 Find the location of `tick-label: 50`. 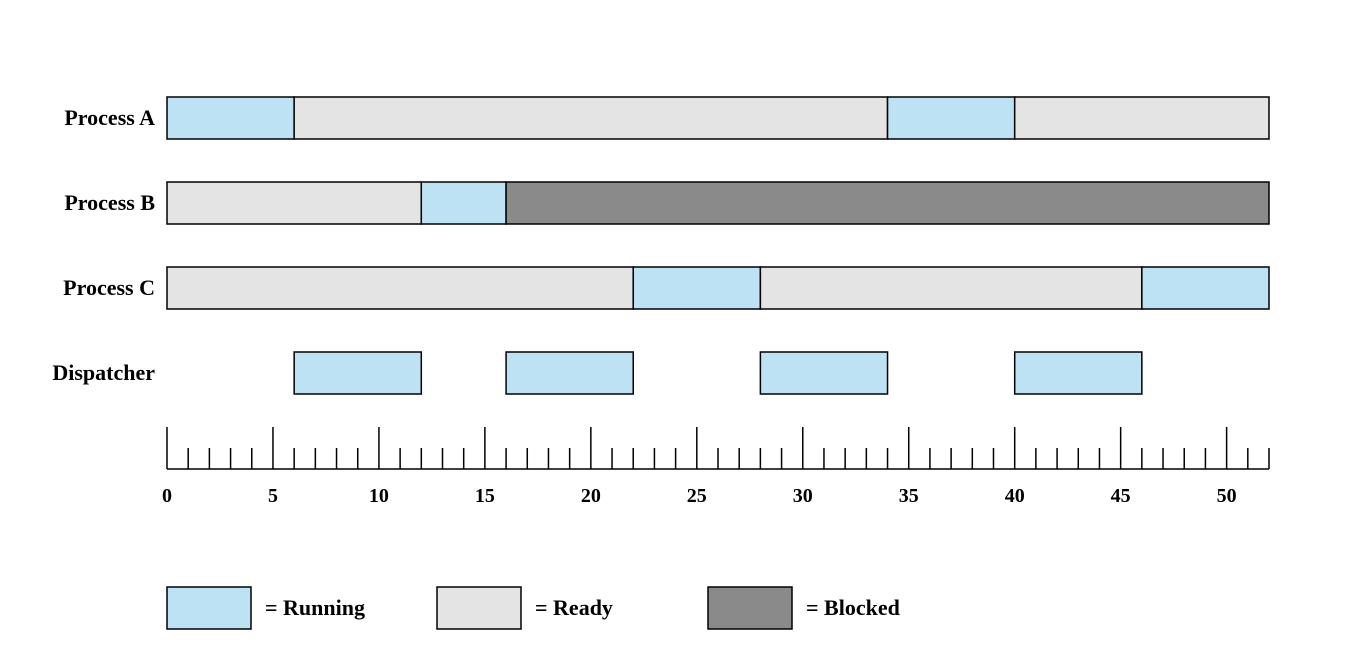

tick-label: 50 is located at coordinates (1227, 496).